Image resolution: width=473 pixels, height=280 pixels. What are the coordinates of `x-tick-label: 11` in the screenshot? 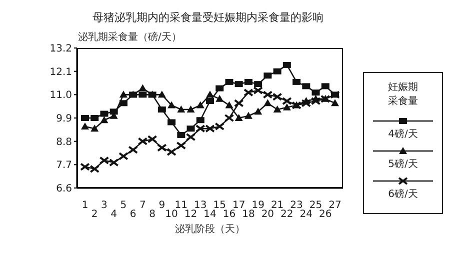 It's located at (181, 205).